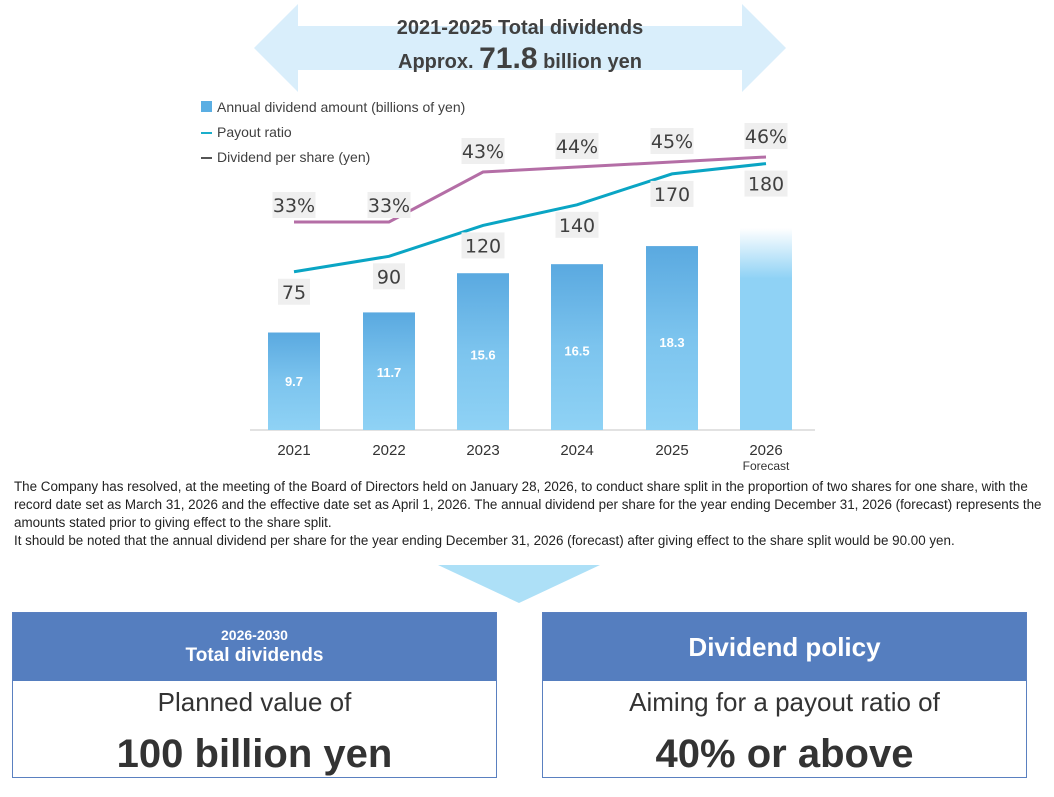 The height and width of the screenshot is (797, 1054). What do you see at coordinates (784, 646) in the screenshot?
I see `policy-heading: Dividend policy` at bounding box center [784, 646].